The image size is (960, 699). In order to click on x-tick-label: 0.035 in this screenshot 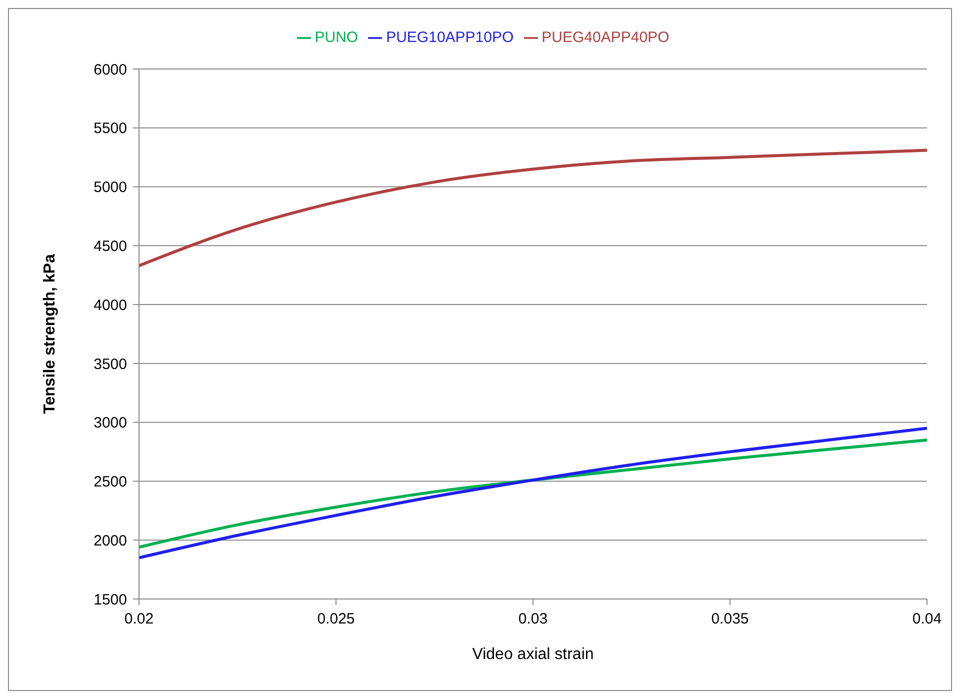, I will do `click(730, 619)`.